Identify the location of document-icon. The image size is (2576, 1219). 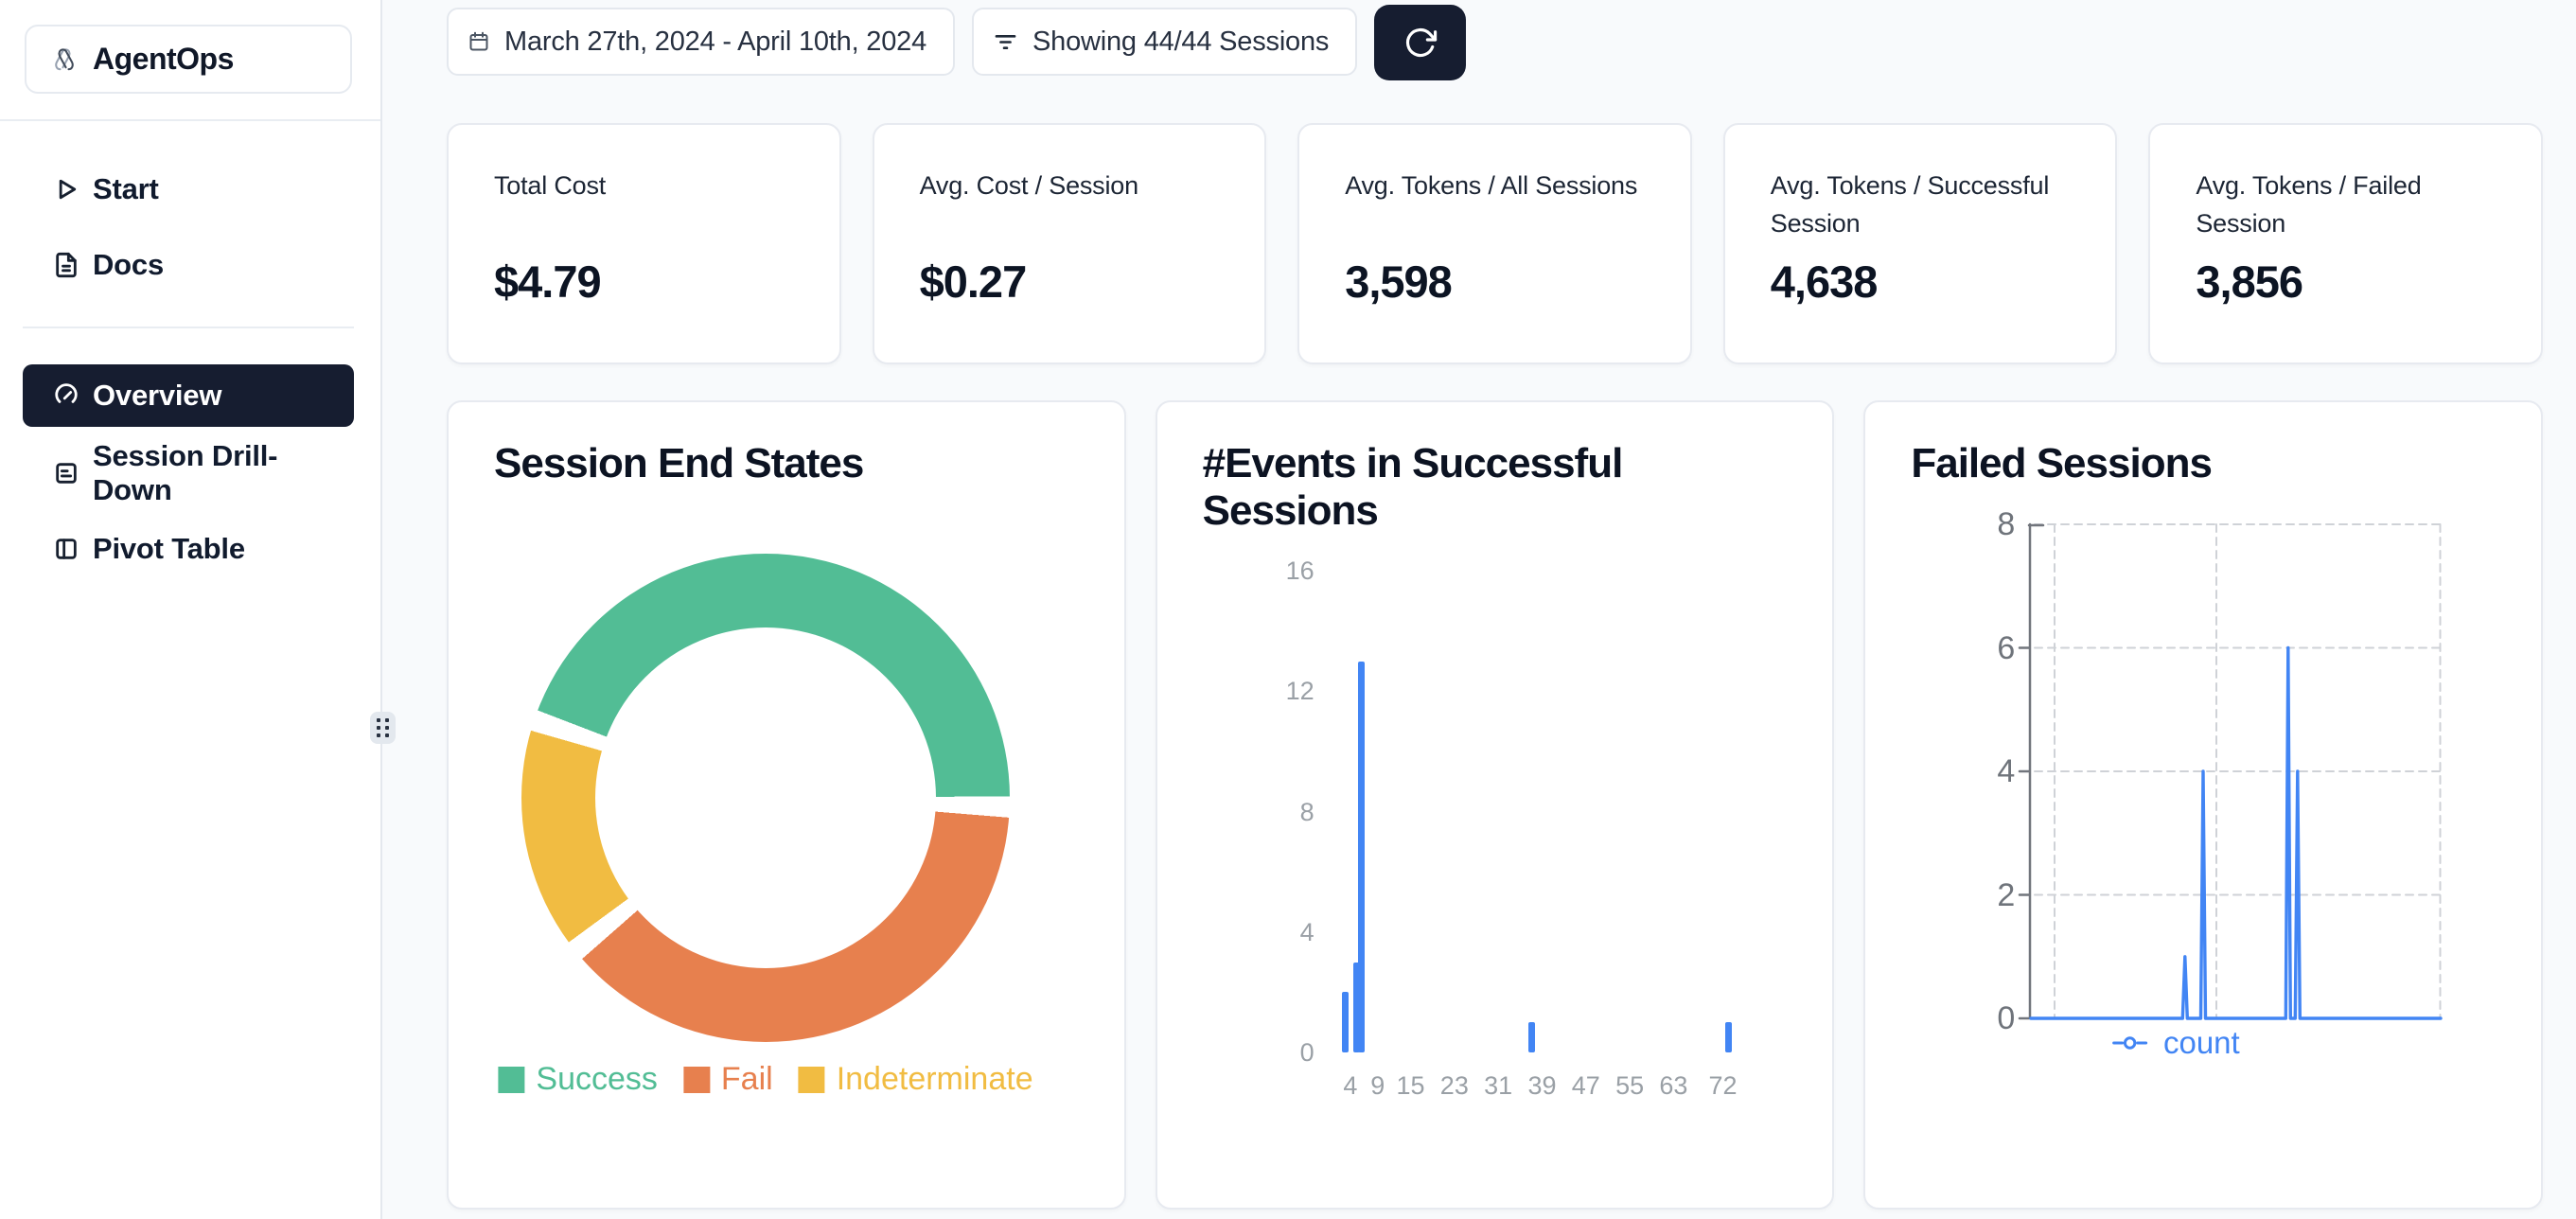
(66, 265).